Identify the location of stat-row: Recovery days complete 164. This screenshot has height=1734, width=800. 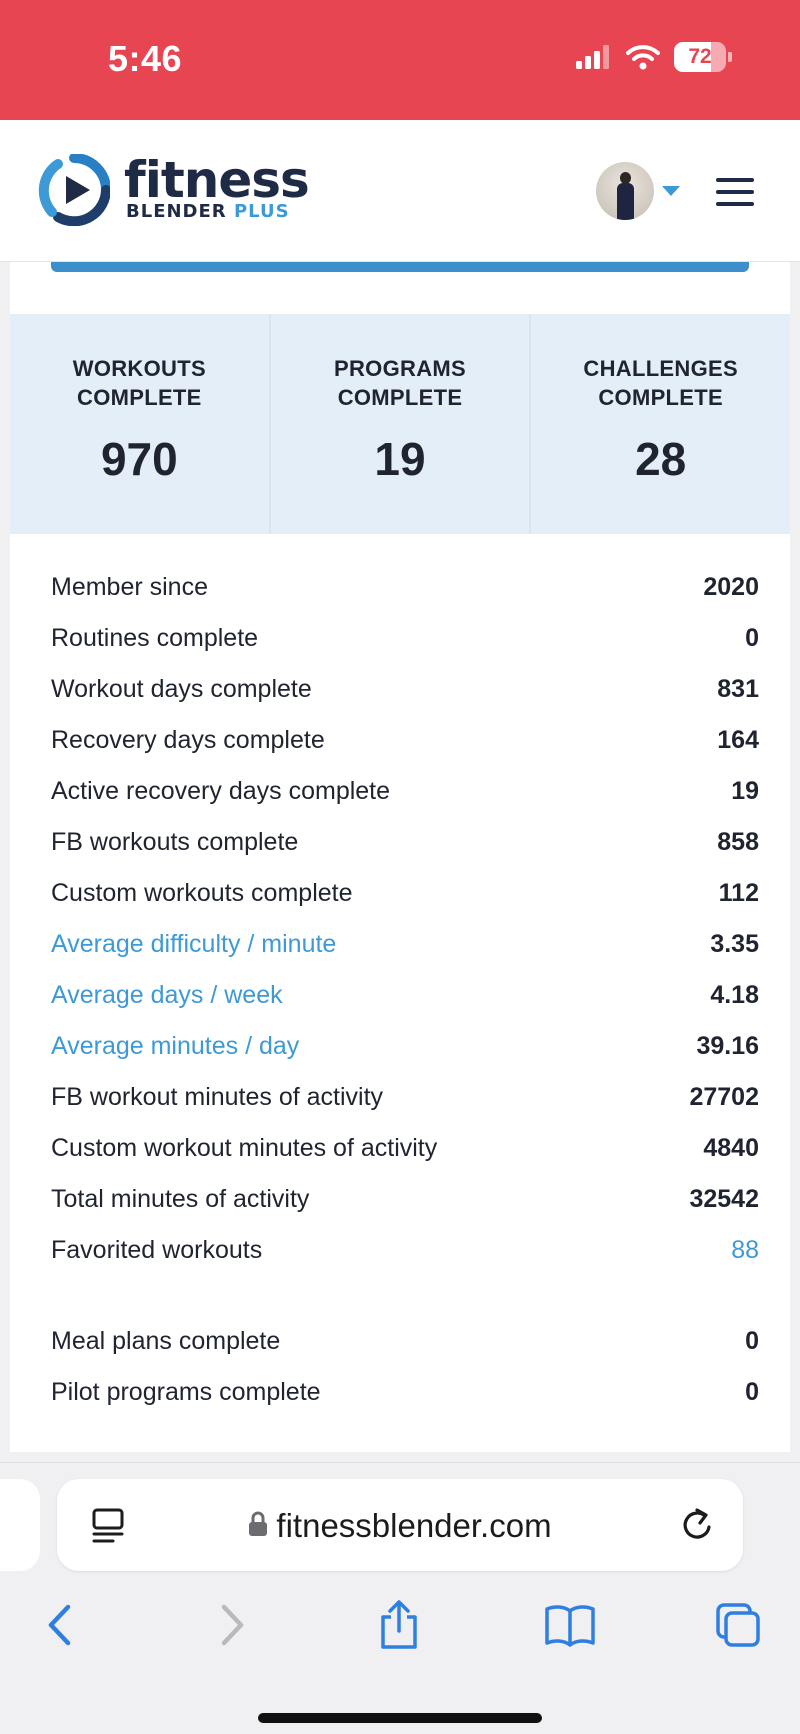
(405, 740).